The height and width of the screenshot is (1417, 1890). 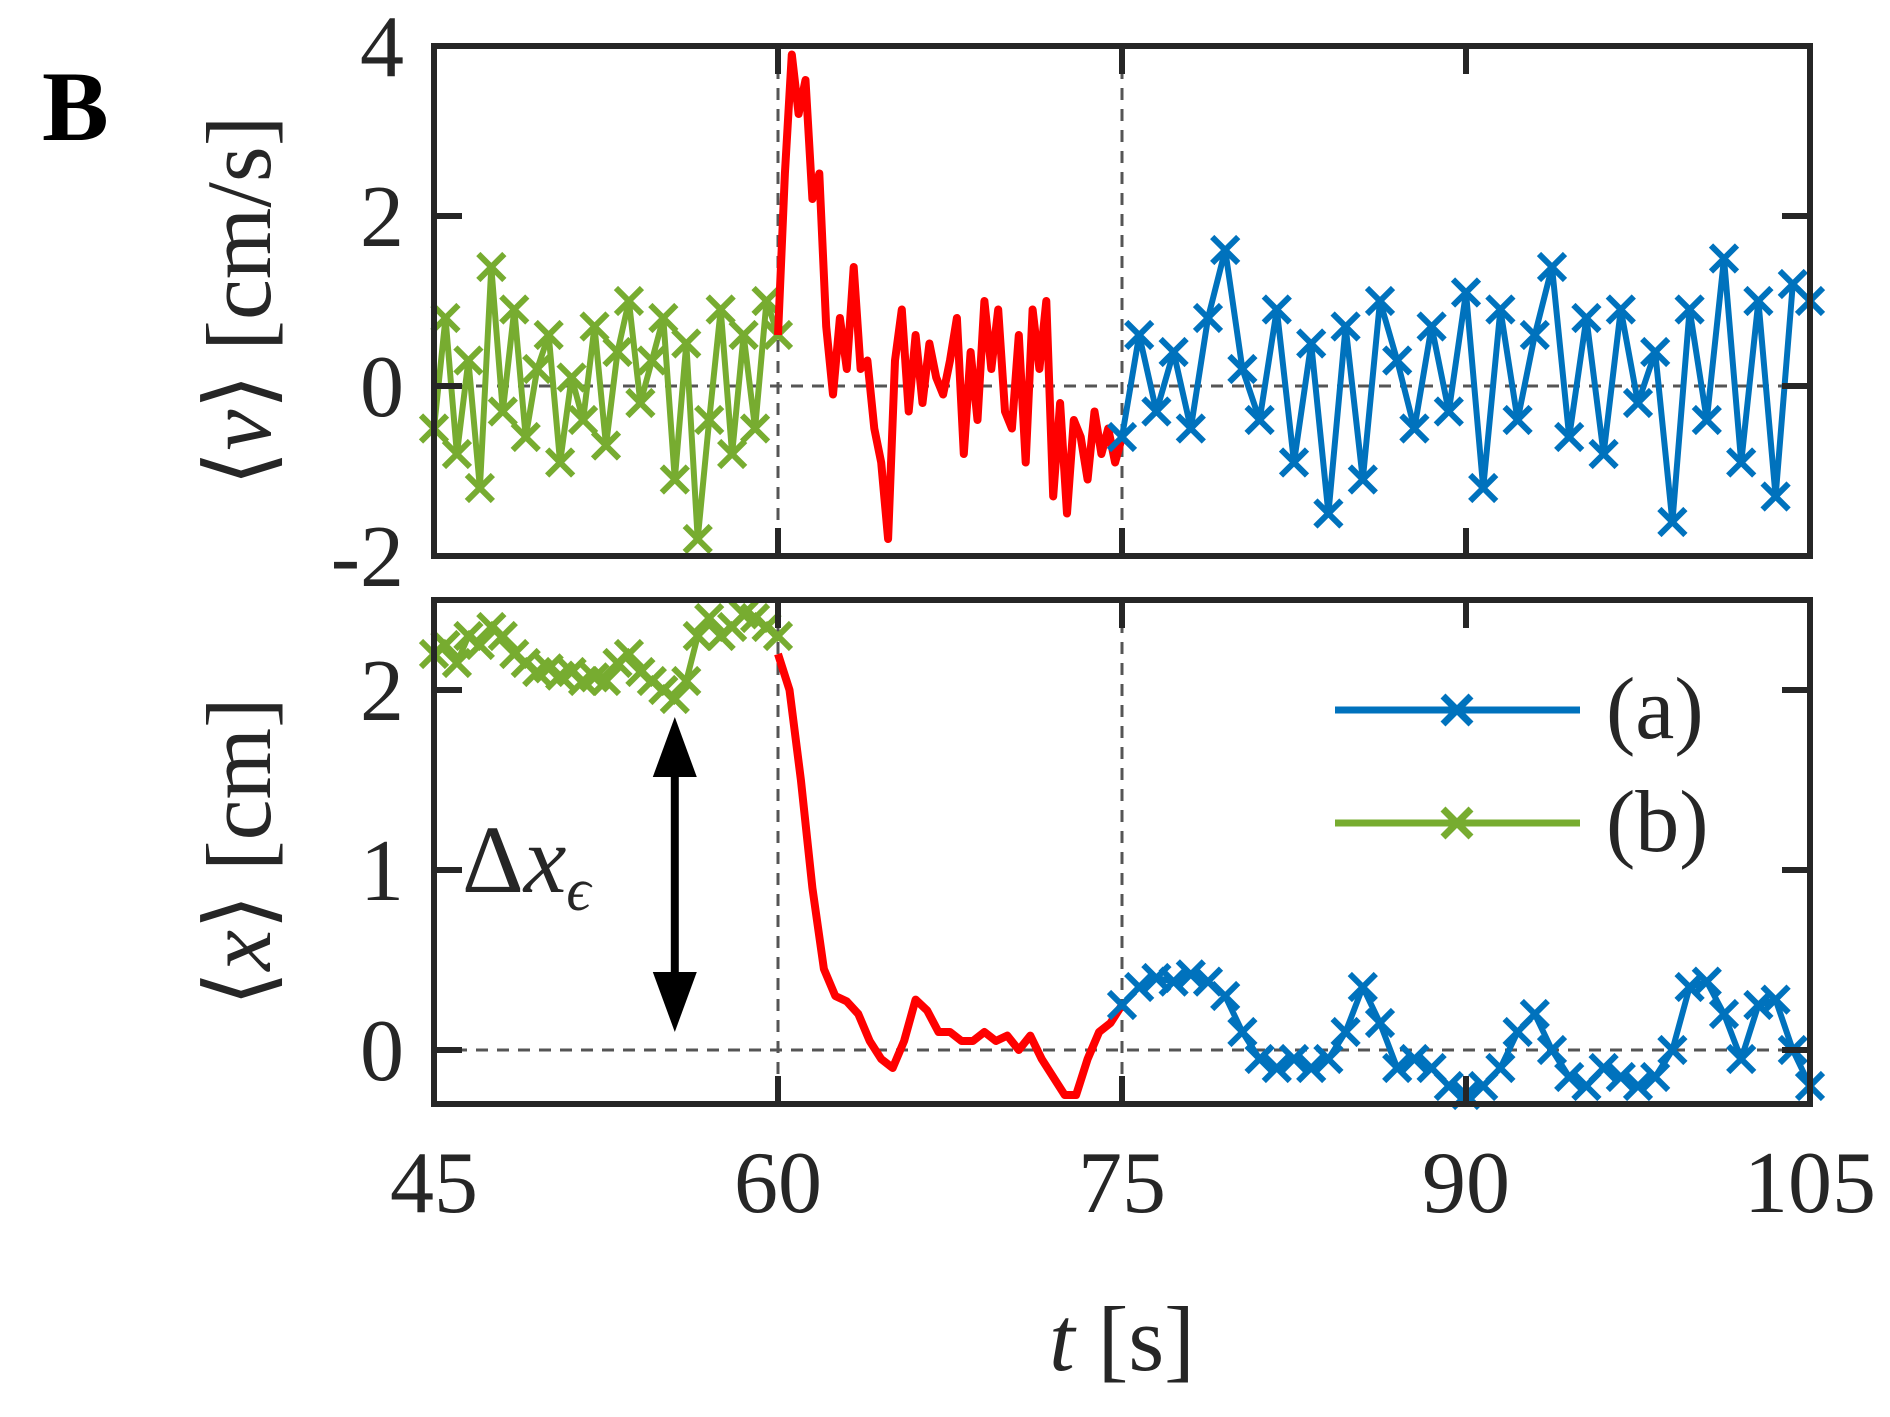 I want to click on position-ytick-label: 1, so click(x=382, y=871).